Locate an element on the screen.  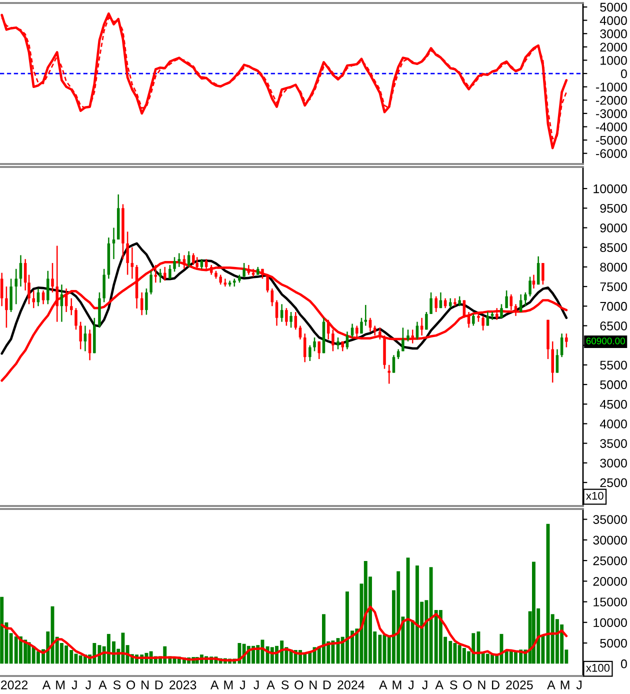
y-tick-label: 9500 is located at coordinates (613, 208).